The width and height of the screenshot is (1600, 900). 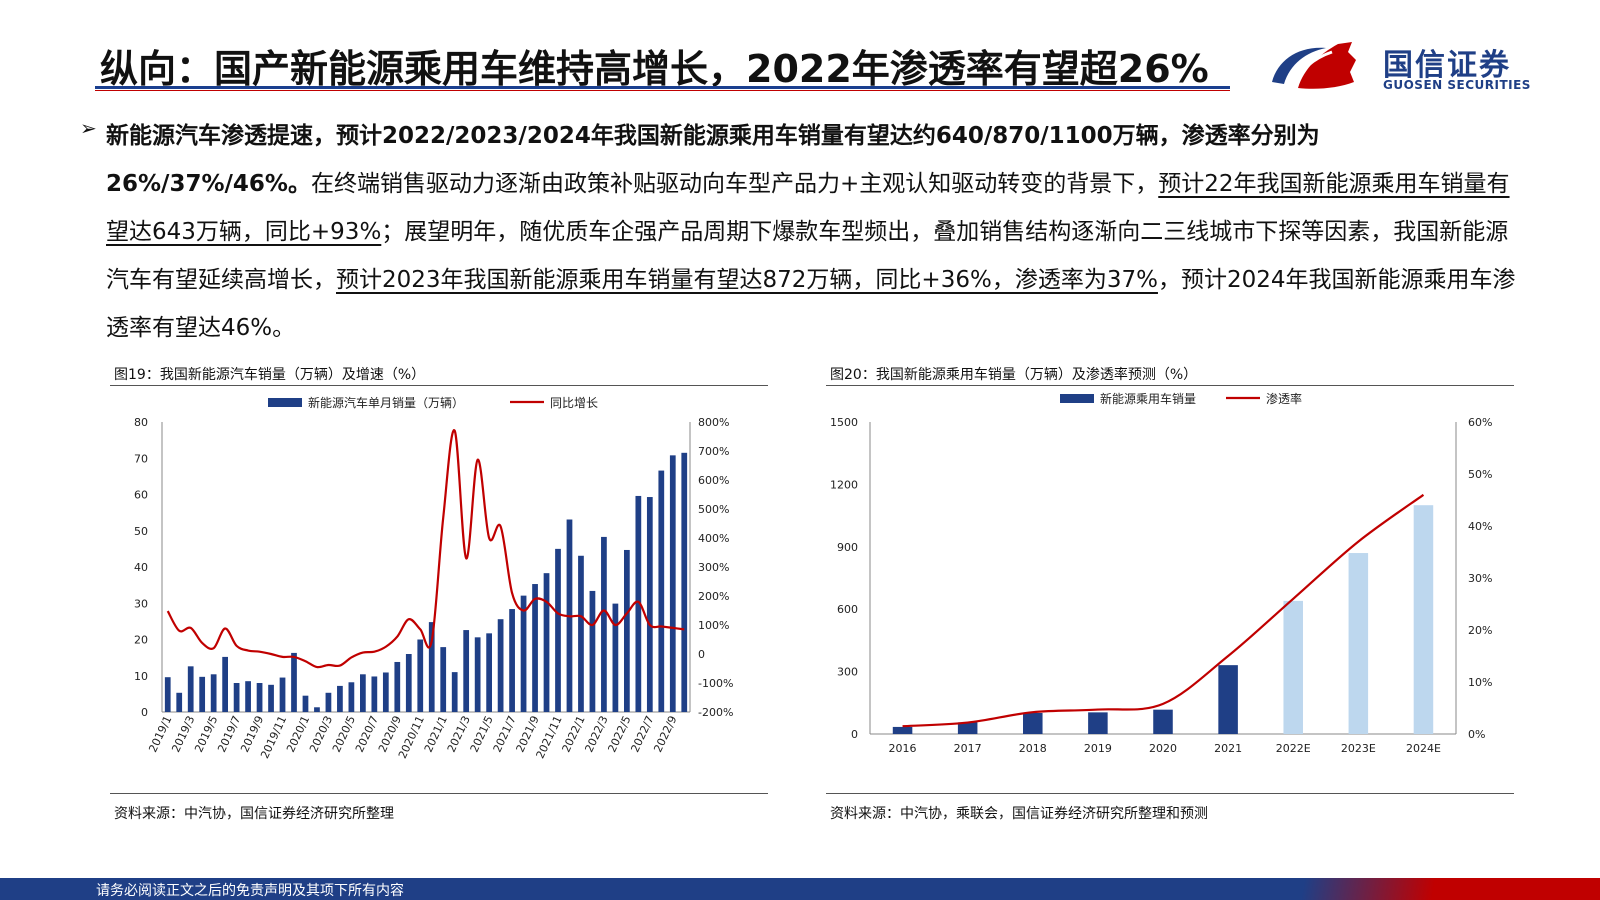 I want to click on title-rule-accent, so click(x=662, y=90).